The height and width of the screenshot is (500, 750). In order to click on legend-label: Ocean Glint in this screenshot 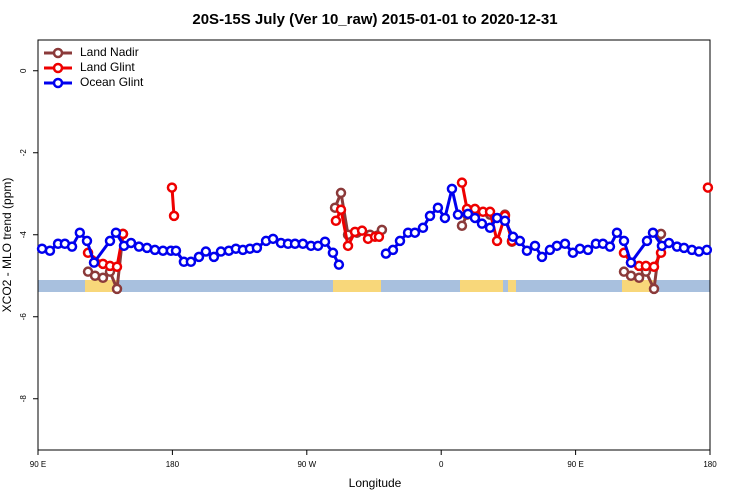, I will do `click(112, 82)`.